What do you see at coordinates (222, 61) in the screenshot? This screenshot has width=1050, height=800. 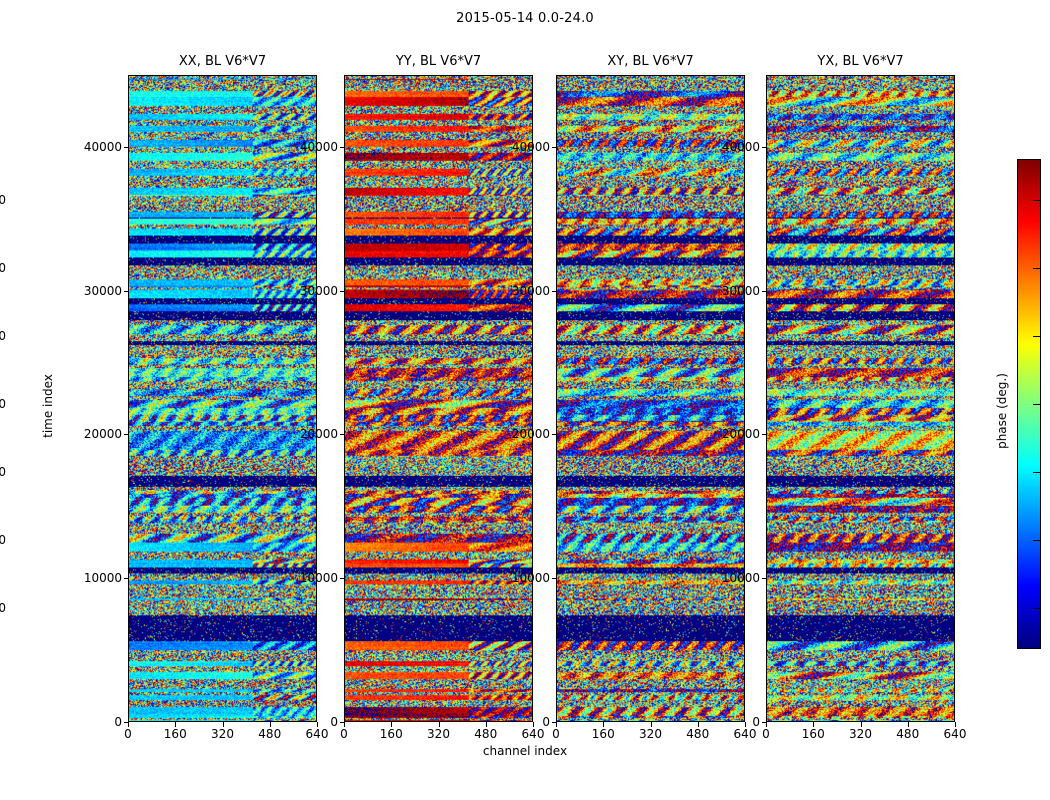 I see `panel-title-xx: XX, BL V6*V7` at bounding box center [222, 61].